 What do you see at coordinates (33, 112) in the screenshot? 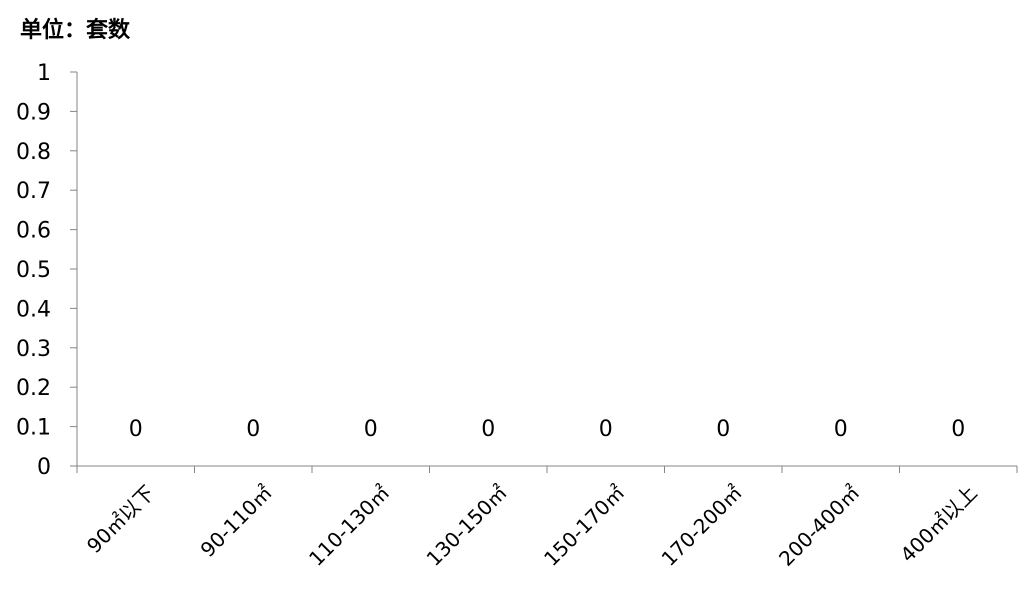
I see `y-tick-label: 0.9` at bounding box center [33, 112].